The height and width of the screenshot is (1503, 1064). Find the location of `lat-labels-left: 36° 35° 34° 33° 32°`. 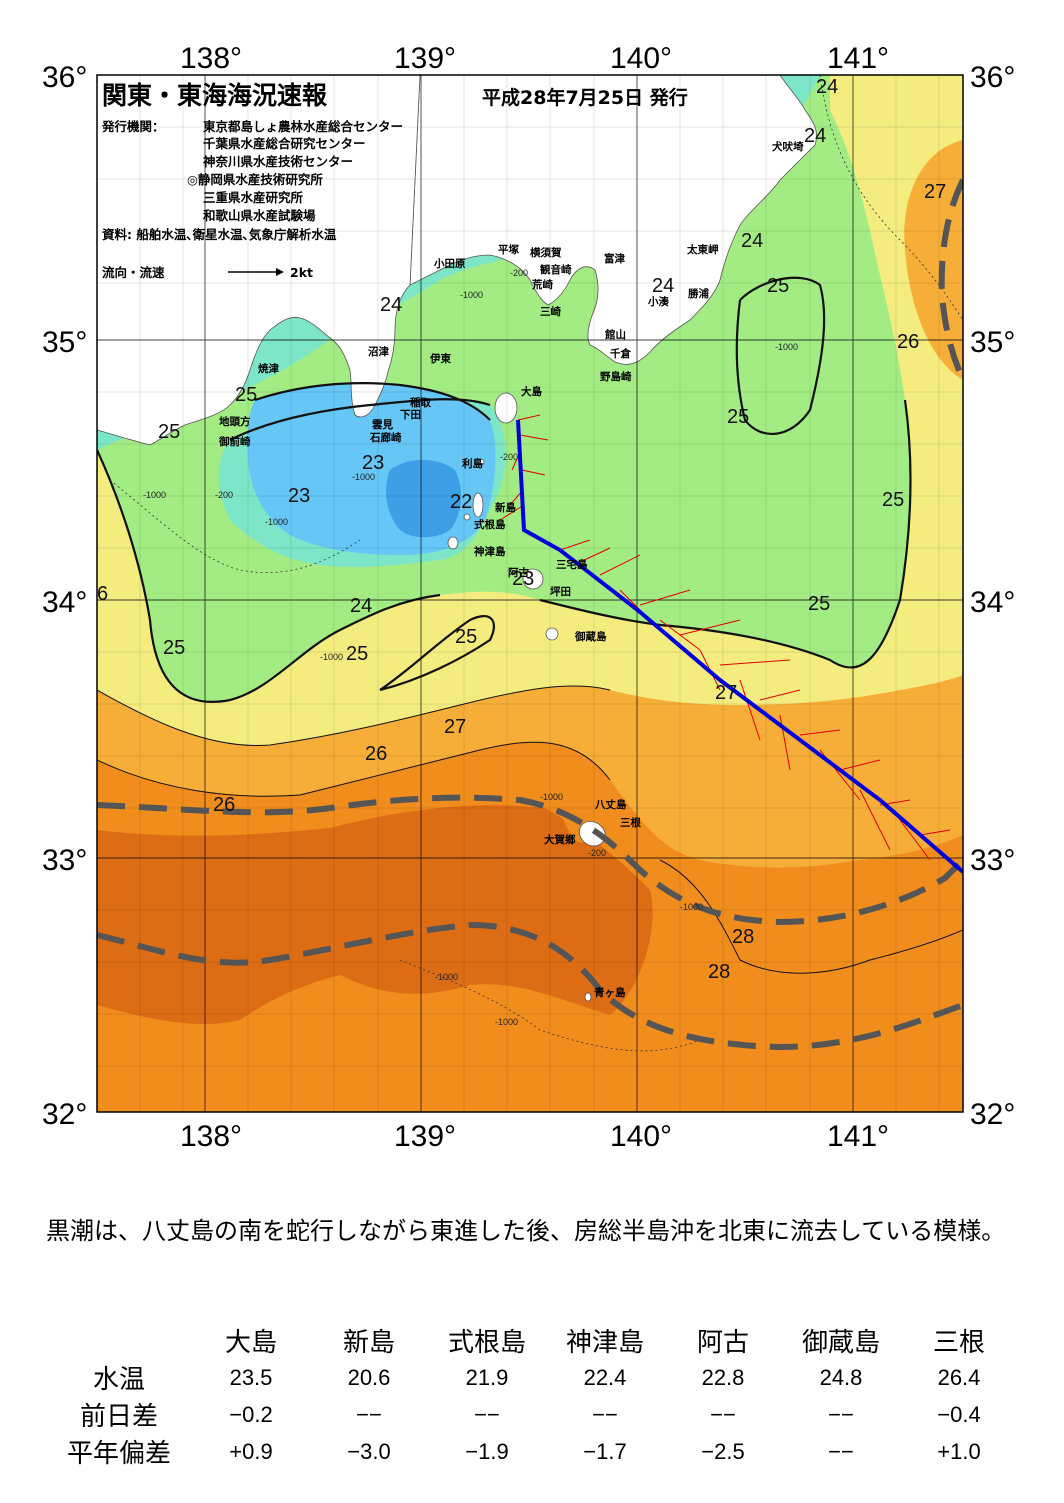

lat-labels-left: 36° 35° 34° 33° 32° is located at coordinates (64, 596).